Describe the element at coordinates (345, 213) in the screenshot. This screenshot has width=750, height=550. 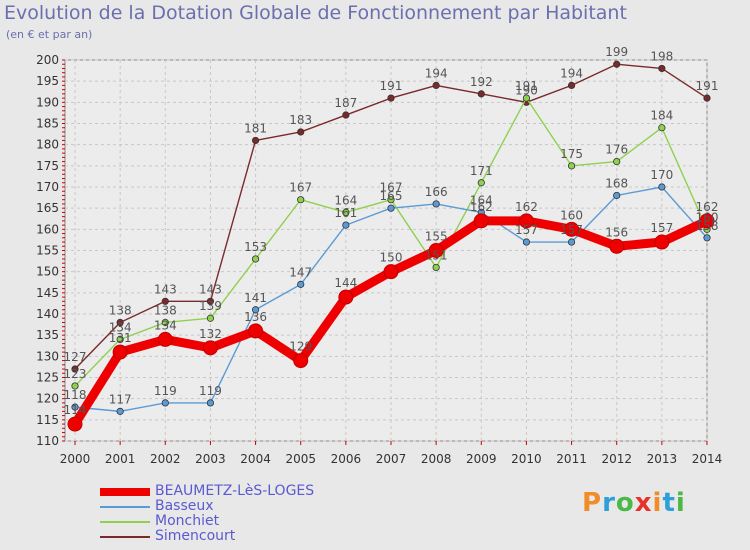
I see `data-label: 161` at that location.